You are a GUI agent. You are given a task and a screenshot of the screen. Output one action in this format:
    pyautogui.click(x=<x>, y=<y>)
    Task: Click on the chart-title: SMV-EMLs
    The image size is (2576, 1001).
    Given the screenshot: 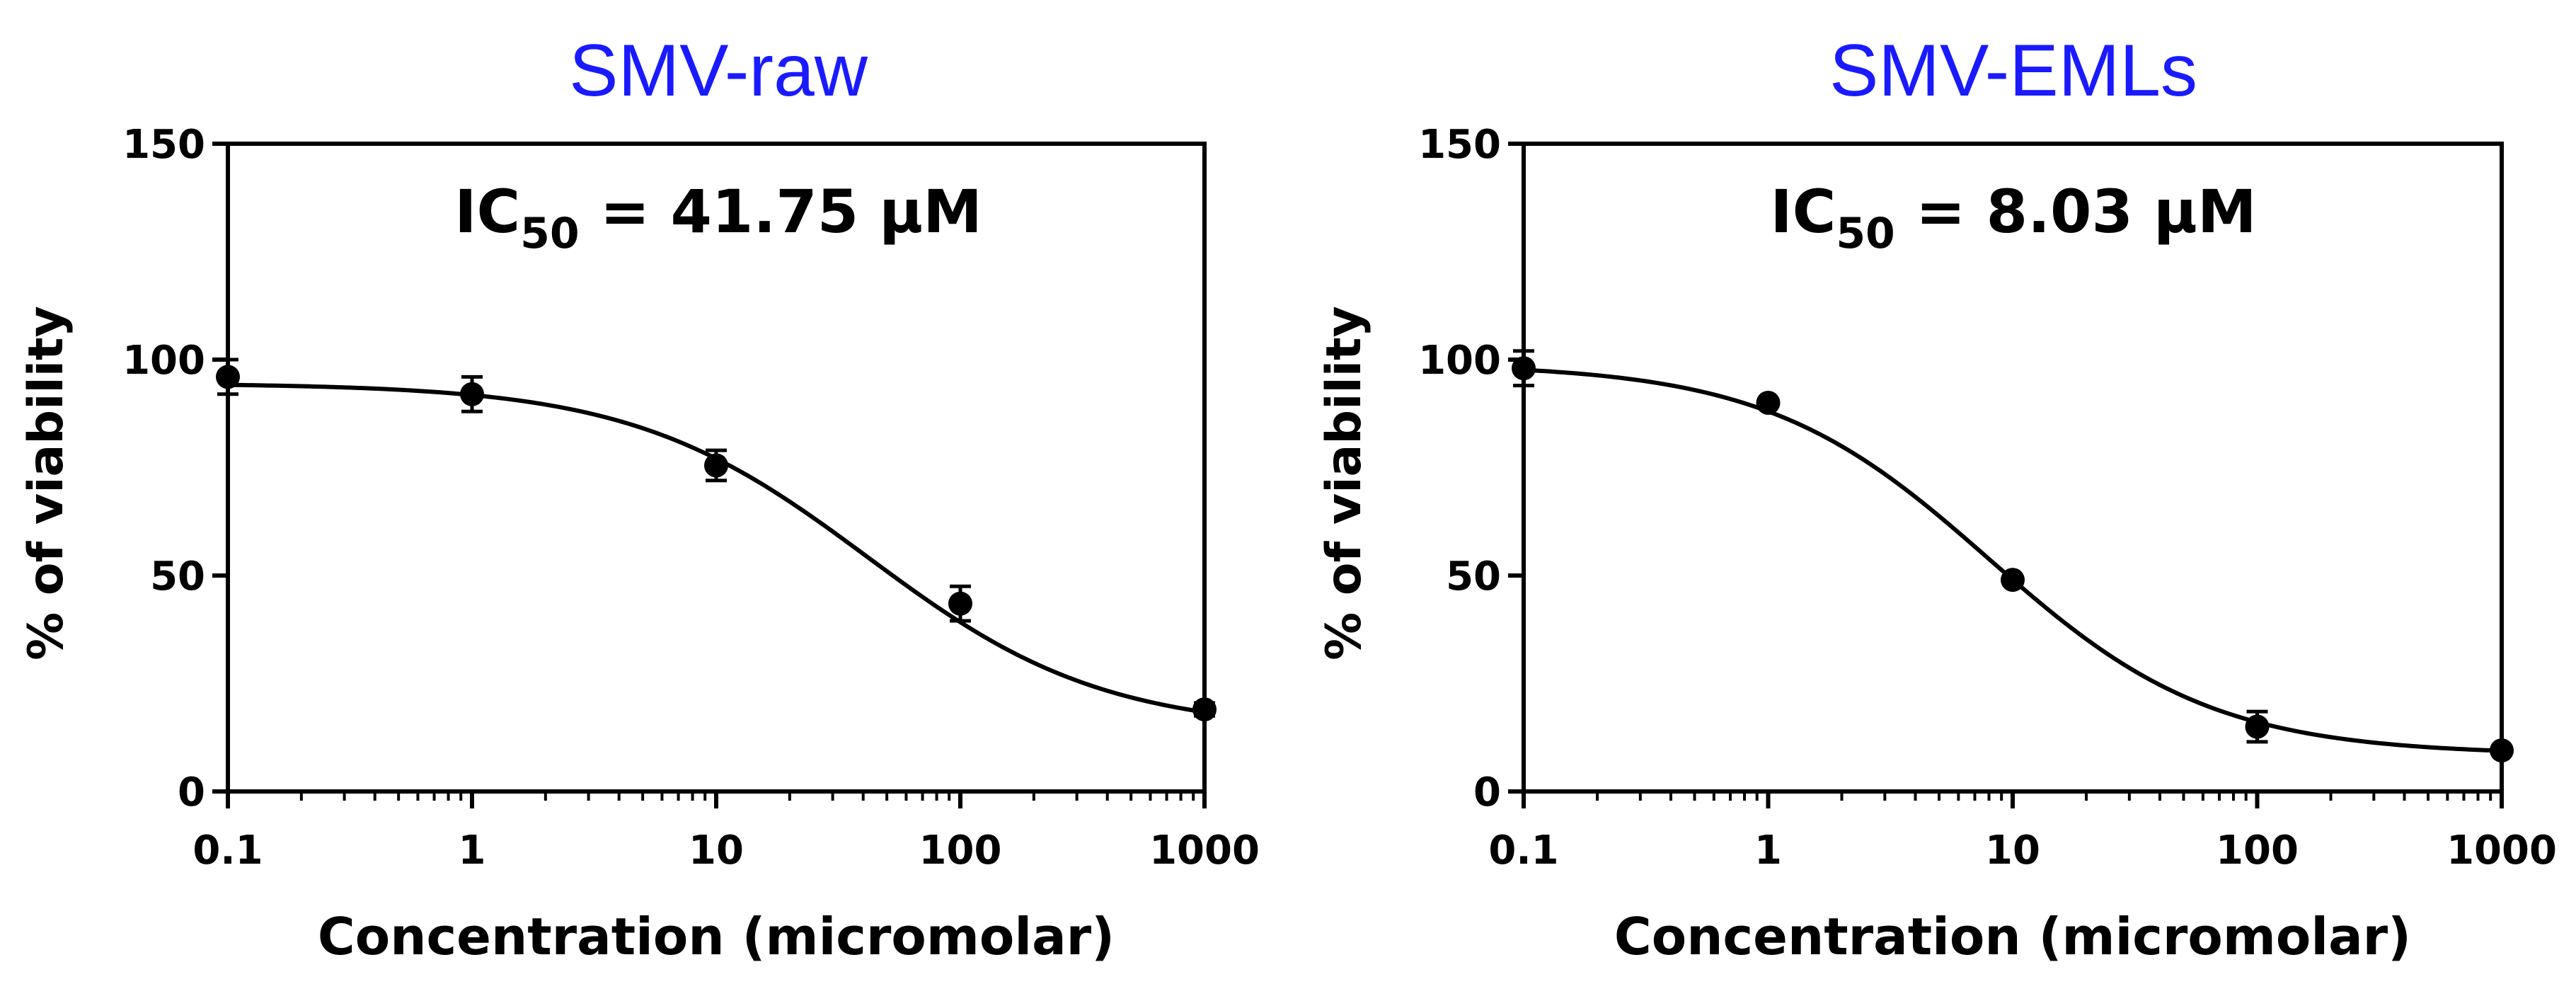 What is the action you would take?
    pyautogui.click(x=2013, y=71)
    